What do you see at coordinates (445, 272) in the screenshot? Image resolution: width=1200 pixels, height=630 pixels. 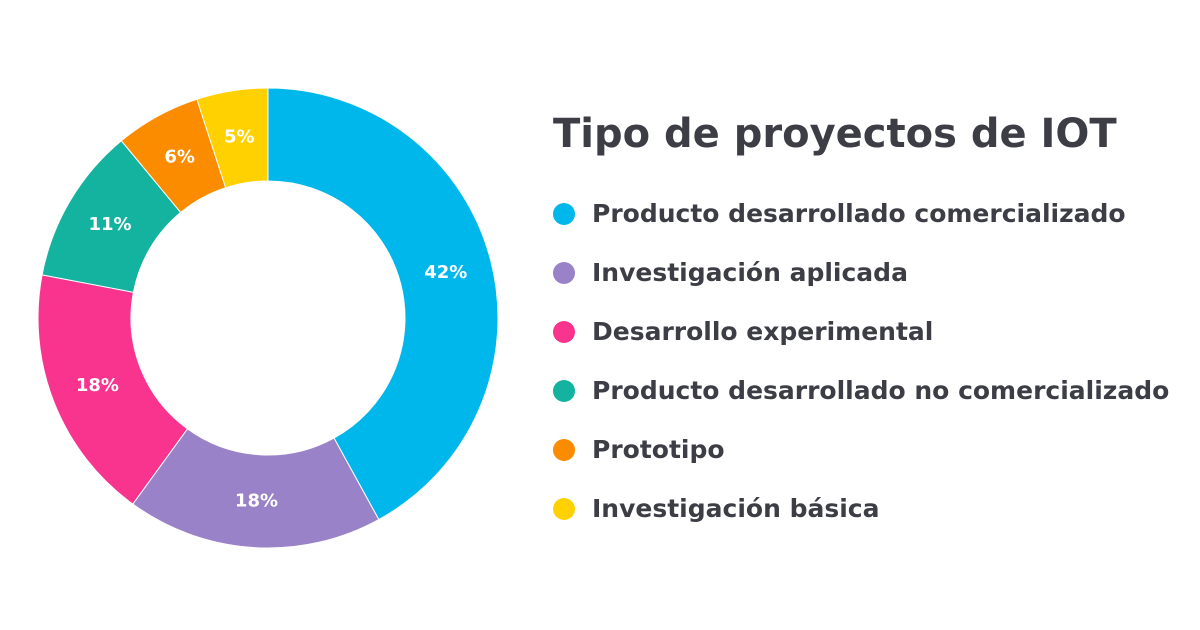 I see `slice-value-label: 42%` at bounding box center [445, 272].